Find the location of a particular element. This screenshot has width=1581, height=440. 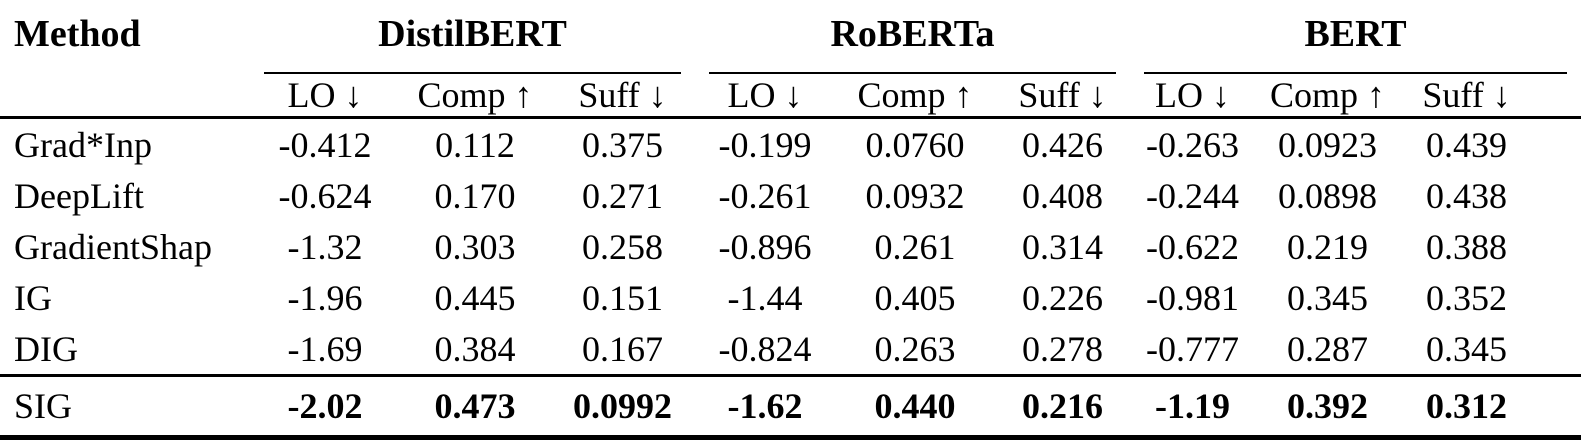

value-cell: 0.263 is located at coordinates (915, 348).